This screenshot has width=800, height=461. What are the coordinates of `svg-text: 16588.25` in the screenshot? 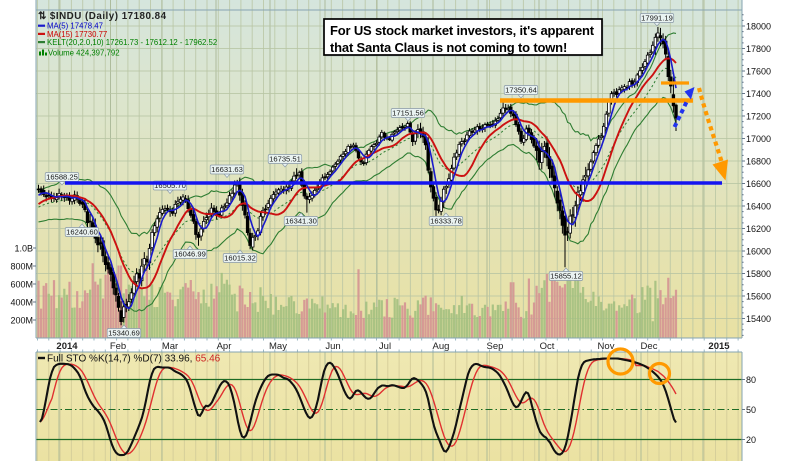 It's located at (62, 177).